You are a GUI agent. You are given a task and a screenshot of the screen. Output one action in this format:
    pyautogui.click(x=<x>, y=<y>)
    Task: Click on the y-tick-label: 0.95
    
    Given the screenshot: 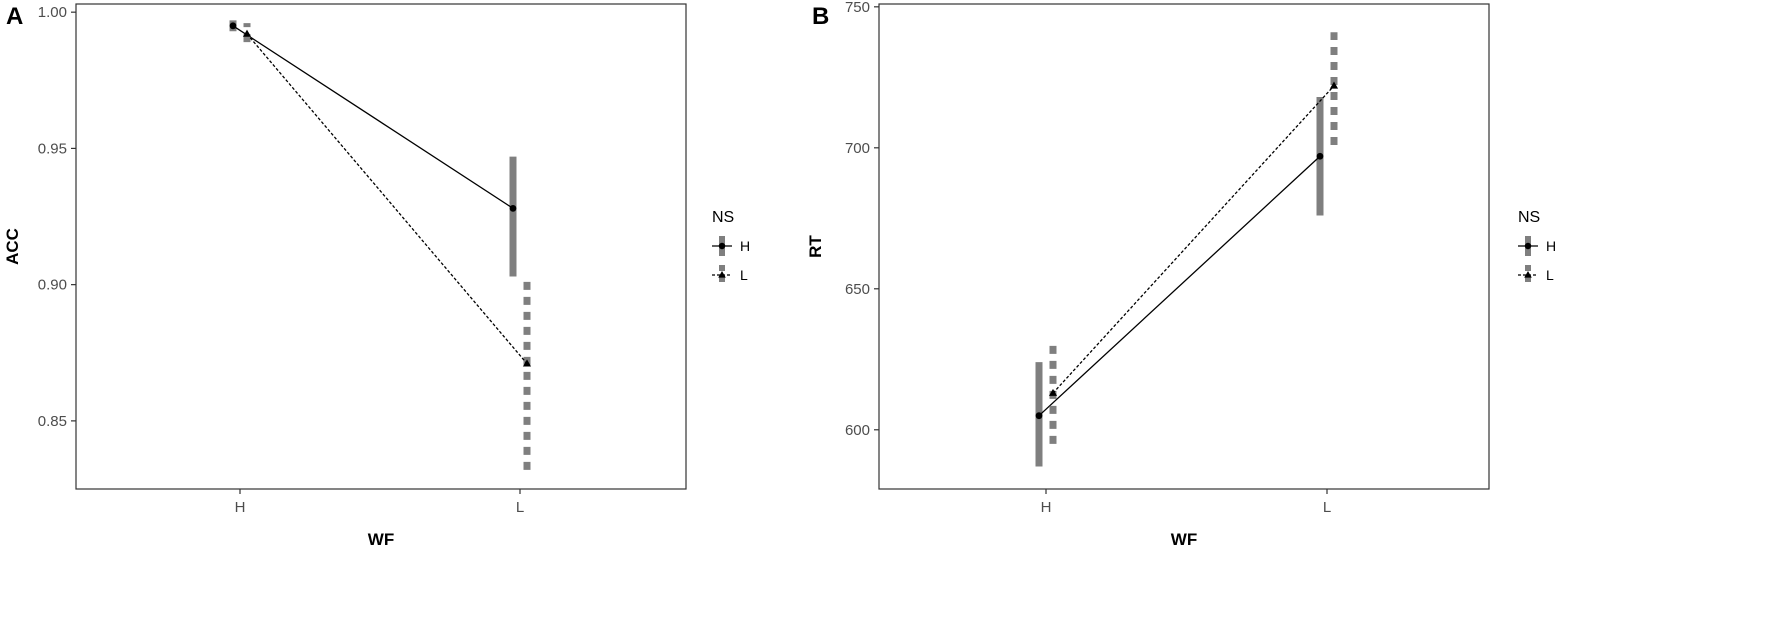 What is the action you would take?
    pyautogui.click(x=52, y=148)
    